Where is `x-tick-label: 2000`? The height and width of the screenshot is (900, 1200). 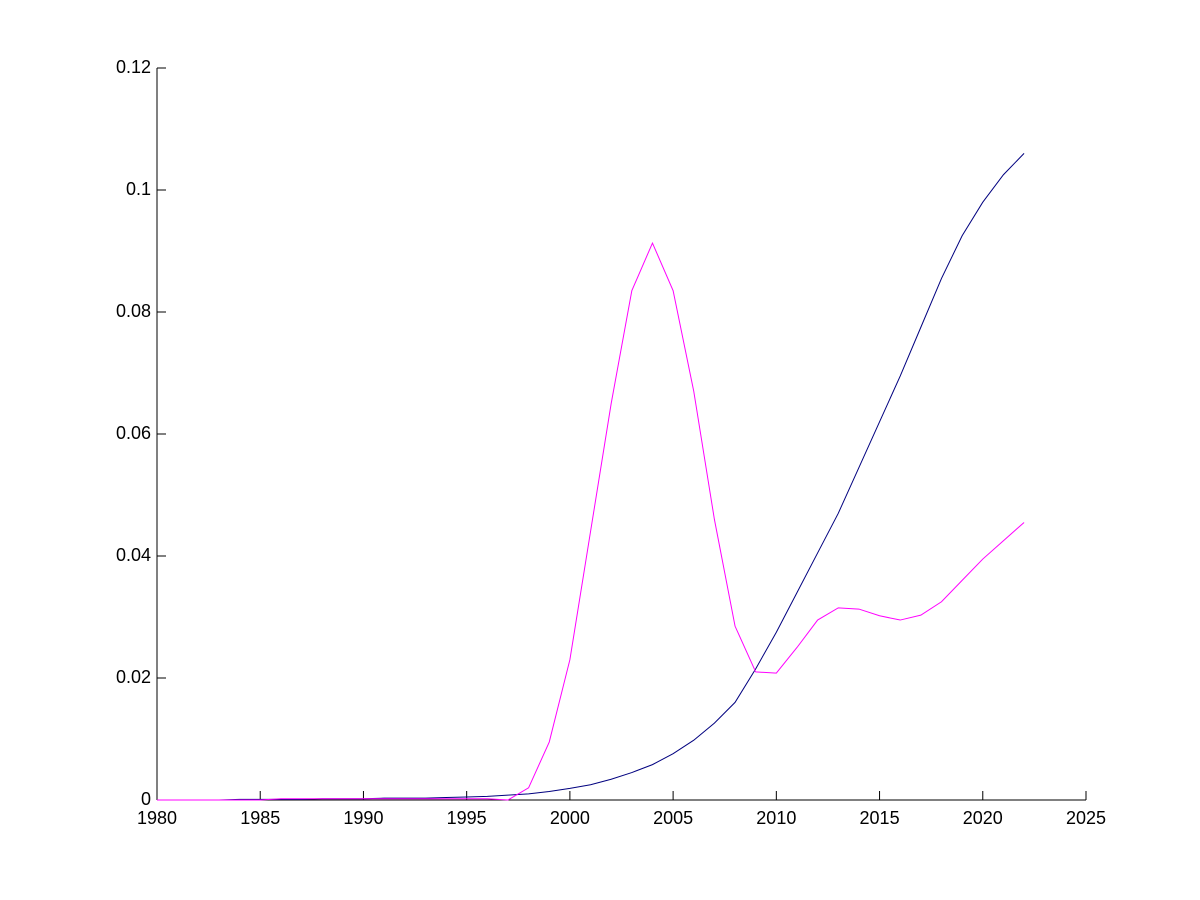 x-tick-label: 2000 is located at coordinates (570, 818).